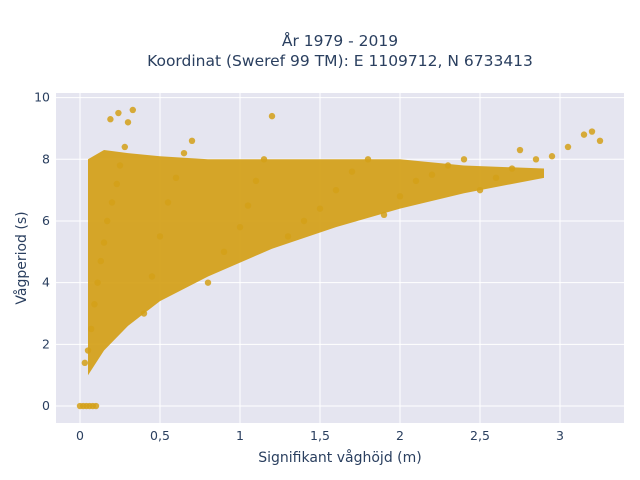 This screenshot has width=640, height=480. I want to click on x-tick-labels: 0 0,5 1 1,5 2 2,5 3, so click(320, 435).